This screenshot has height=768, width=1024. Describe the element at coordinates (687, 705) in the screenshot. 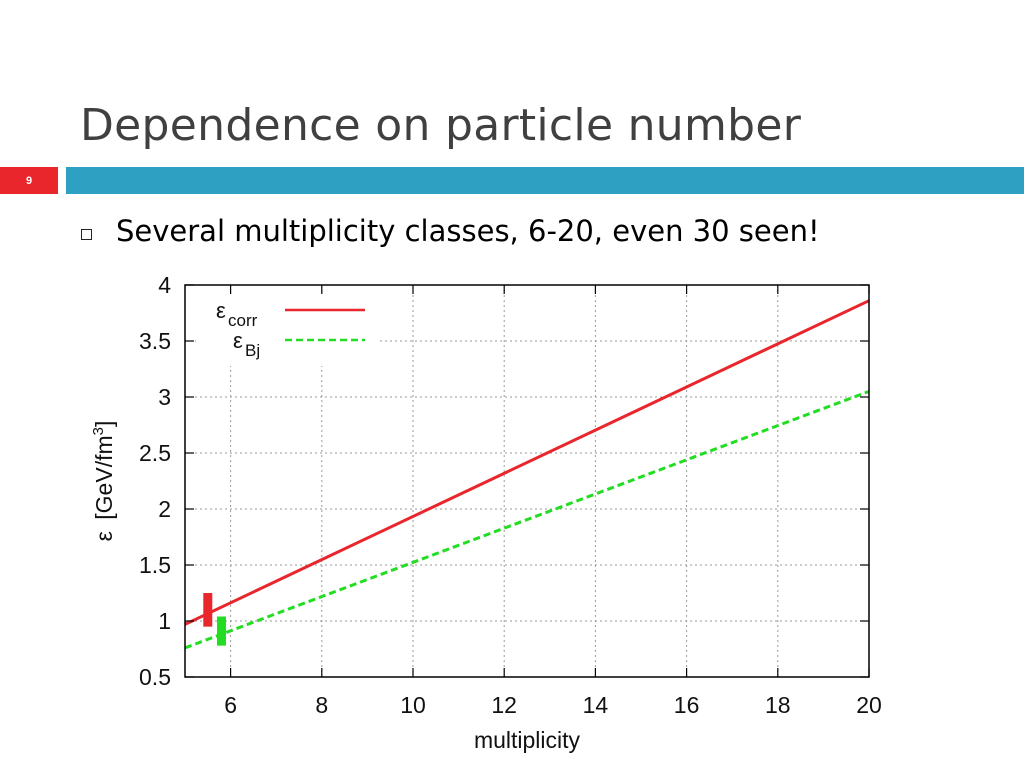

I see `x-tick-label: 16` at that location.